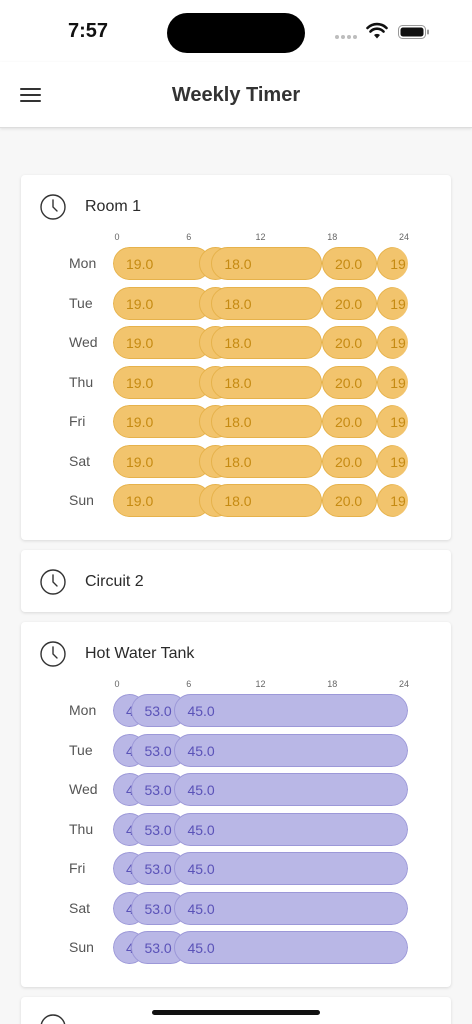 Image resolution: width=472 pixels, height=1024 pixels. I want to click on home-indicator, so click(236, 1012).